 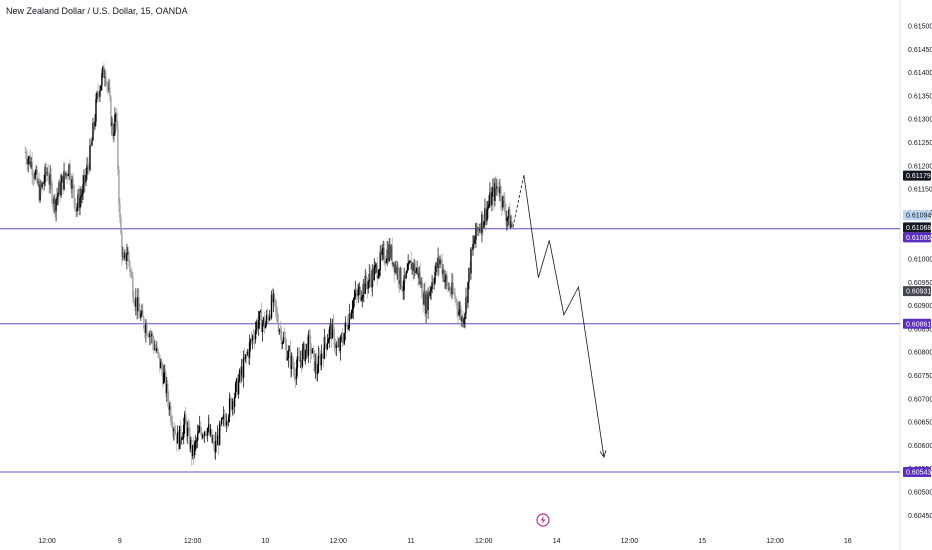 What do you see at coordinates (920, 283) in the screenshot?
I see `y-tick-label: 0.60950` at bounding box center [920, 283].